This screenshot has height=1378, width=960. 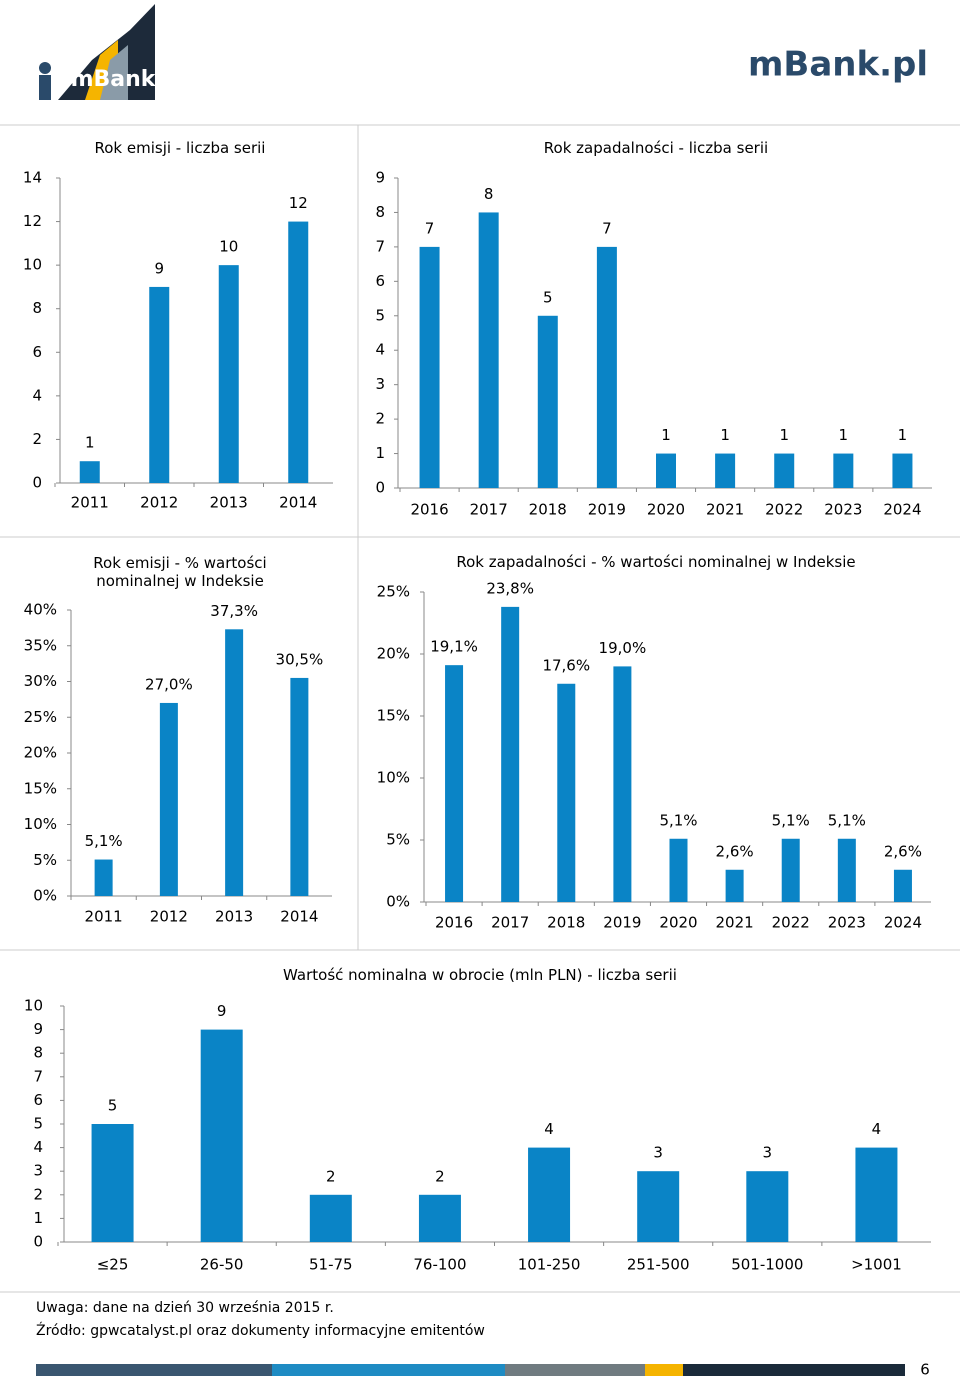 What do you see at coordinates (510, 923) in the screenshot?
I see `x-tick-label: 2017` at bounding box center [510, 923].